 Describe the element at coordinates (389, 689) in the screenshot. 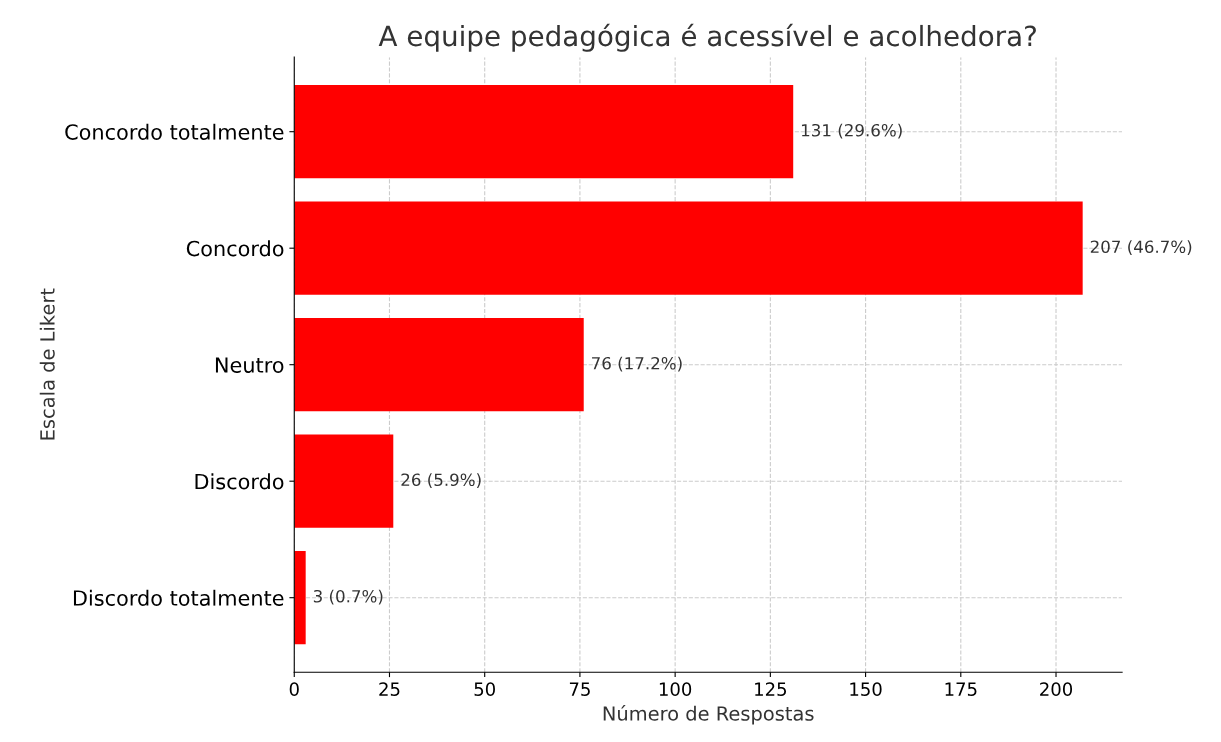

I see `x-tick-label: 25` at that location.